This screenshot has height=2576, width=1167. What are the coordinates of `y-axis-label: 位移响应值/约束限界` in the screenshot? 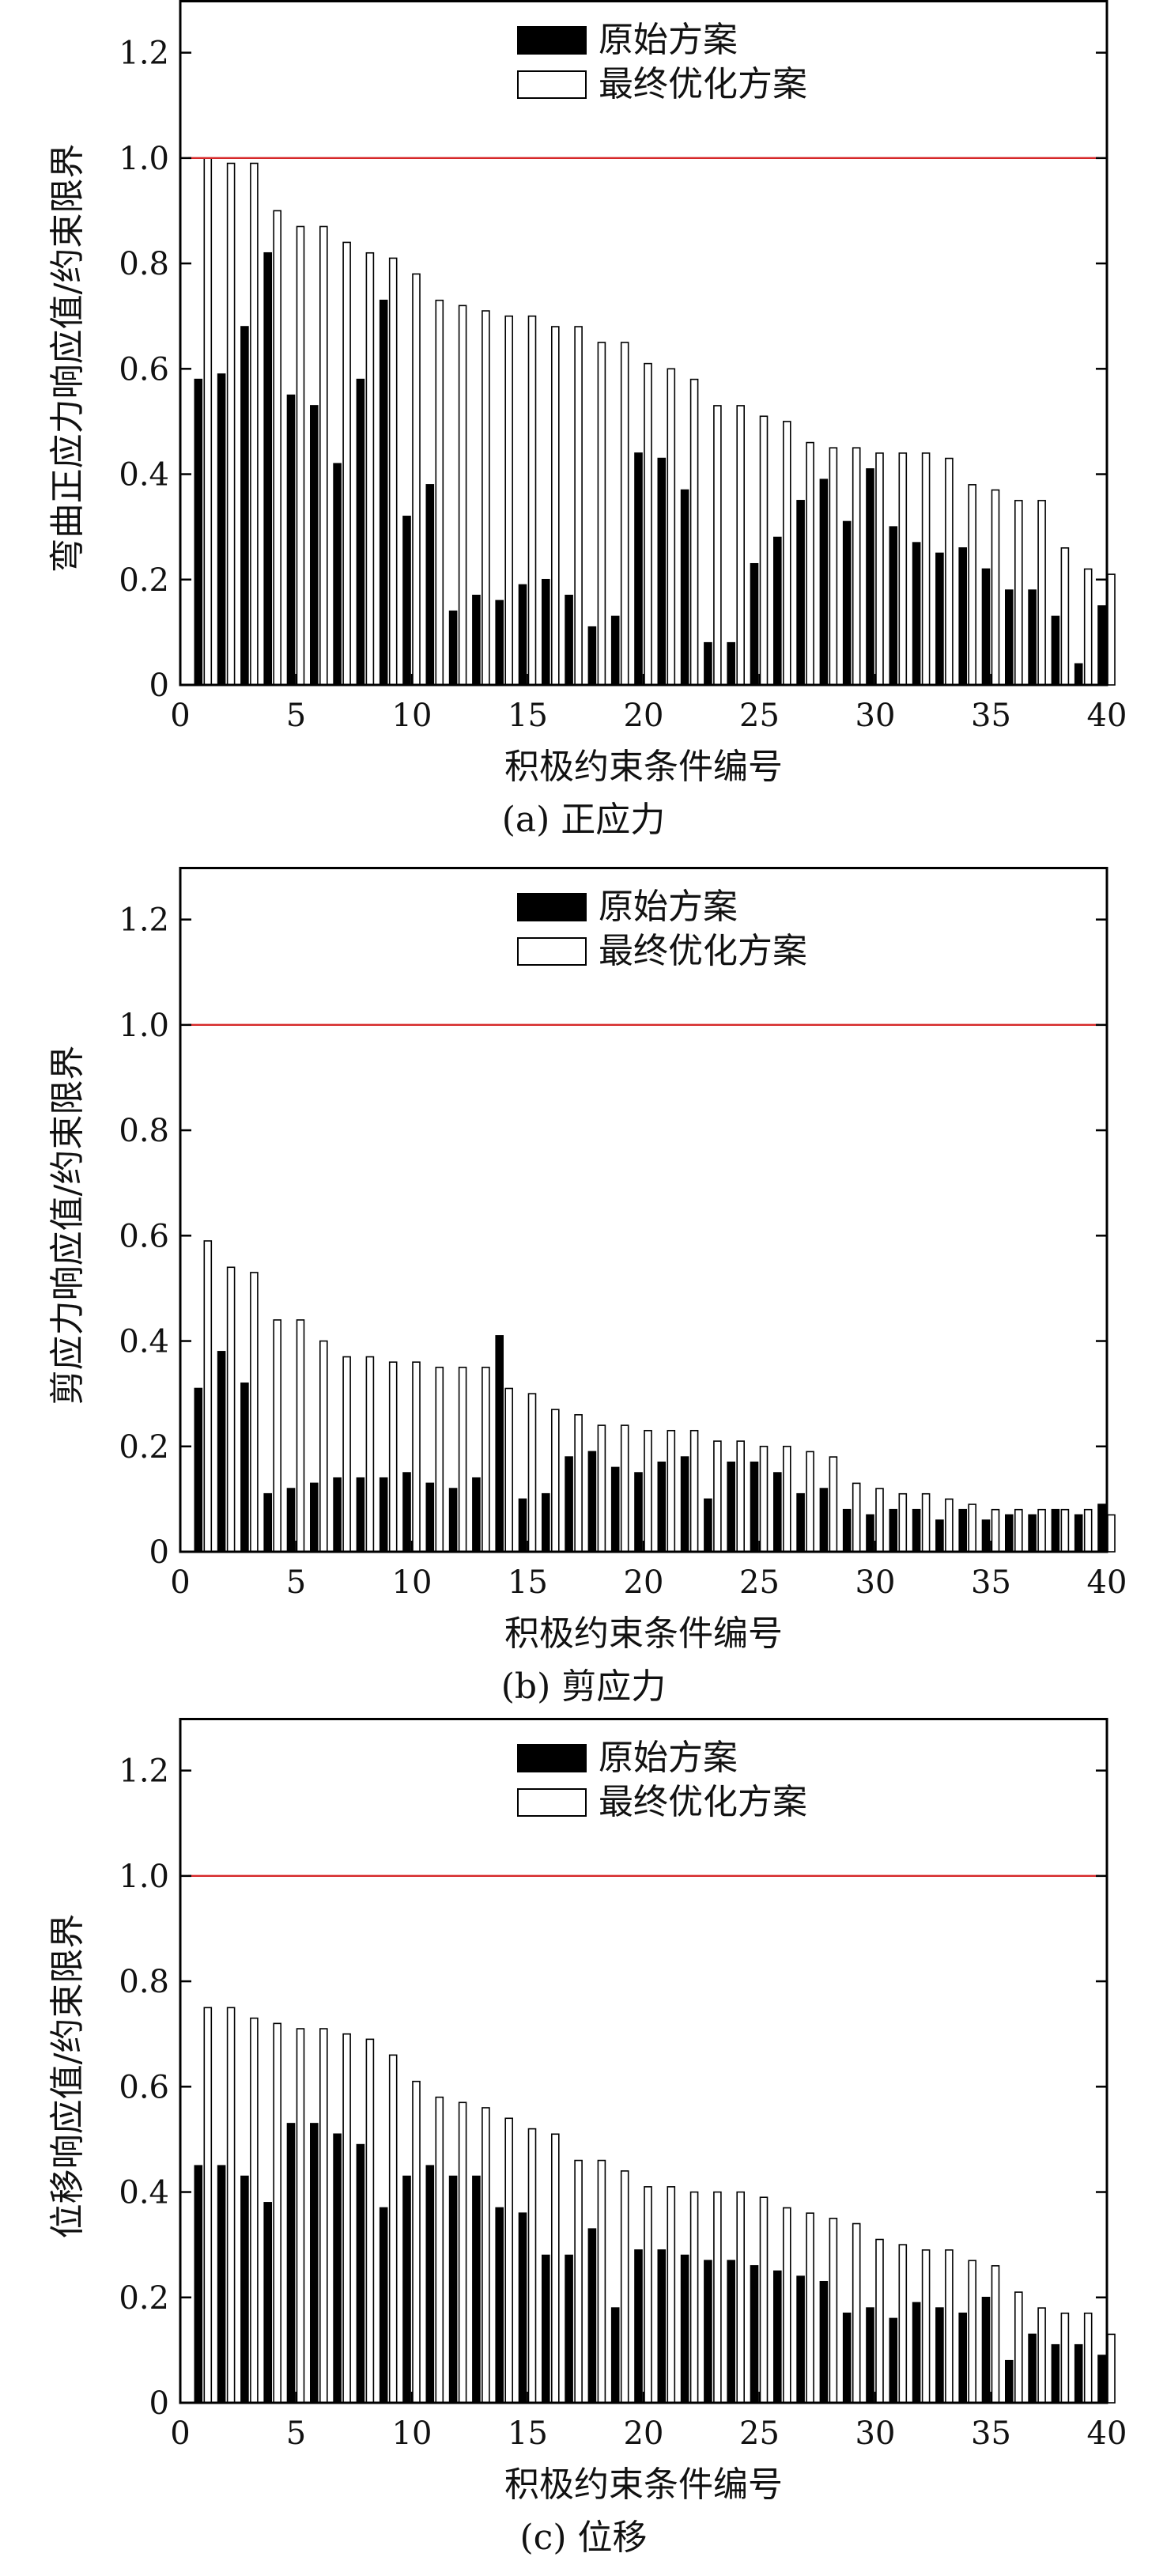 It's located at (67, 2077).